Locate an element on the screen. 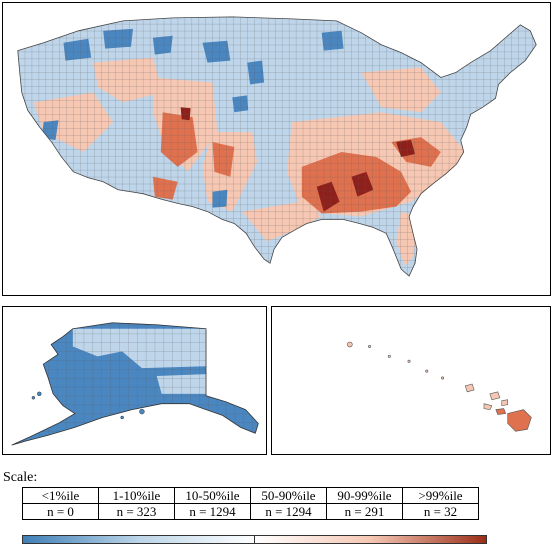 The height and width of the screenshot is (551, 553). legend-bin-count: n = 323 is located at coordinates (136, 511).